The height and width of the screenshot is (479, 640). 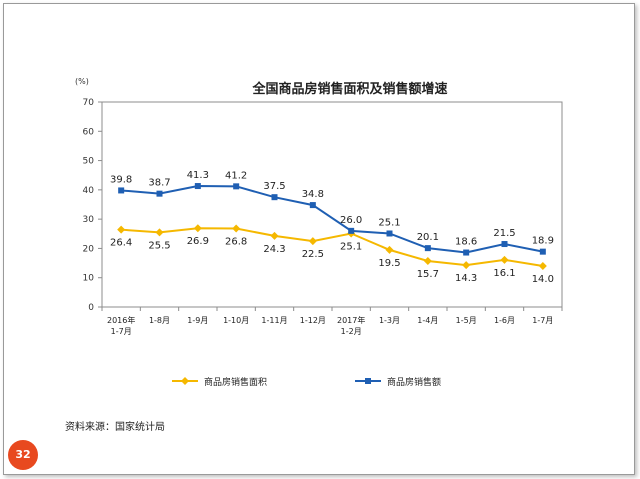 What do you see at coordinates (351, 320) in the screenshot?
I see `x-tick-label: 2017年` at bounding box center [351, 320].